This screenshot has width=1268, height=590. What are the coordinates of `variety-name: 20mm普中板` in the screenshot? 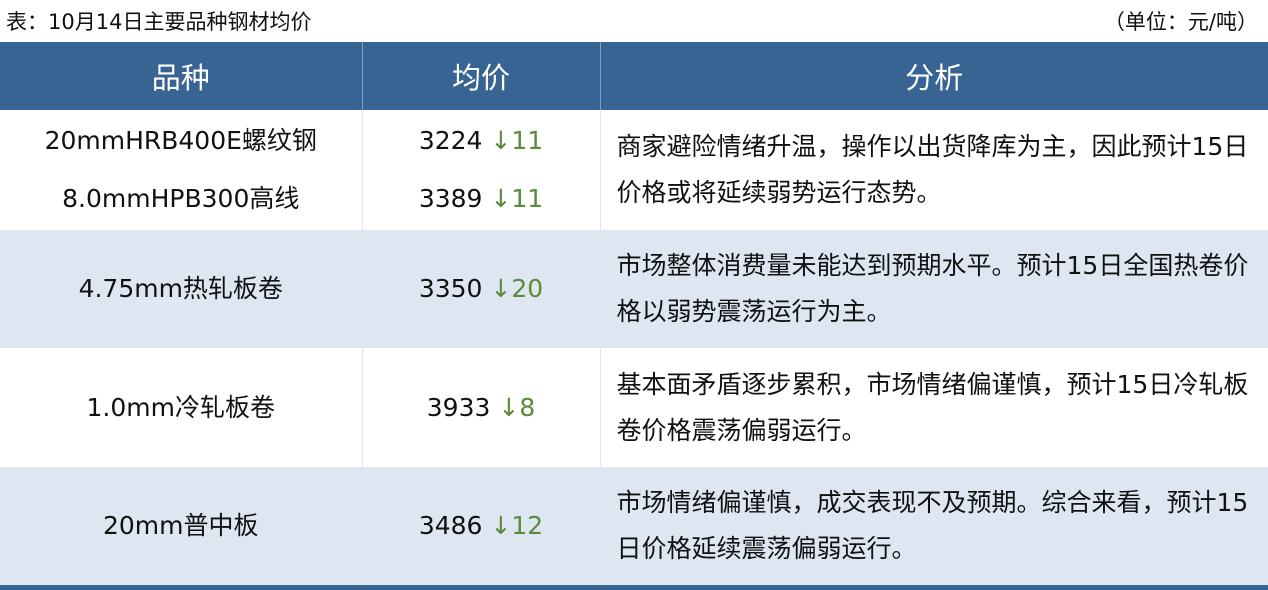 It's located at (181, 528).